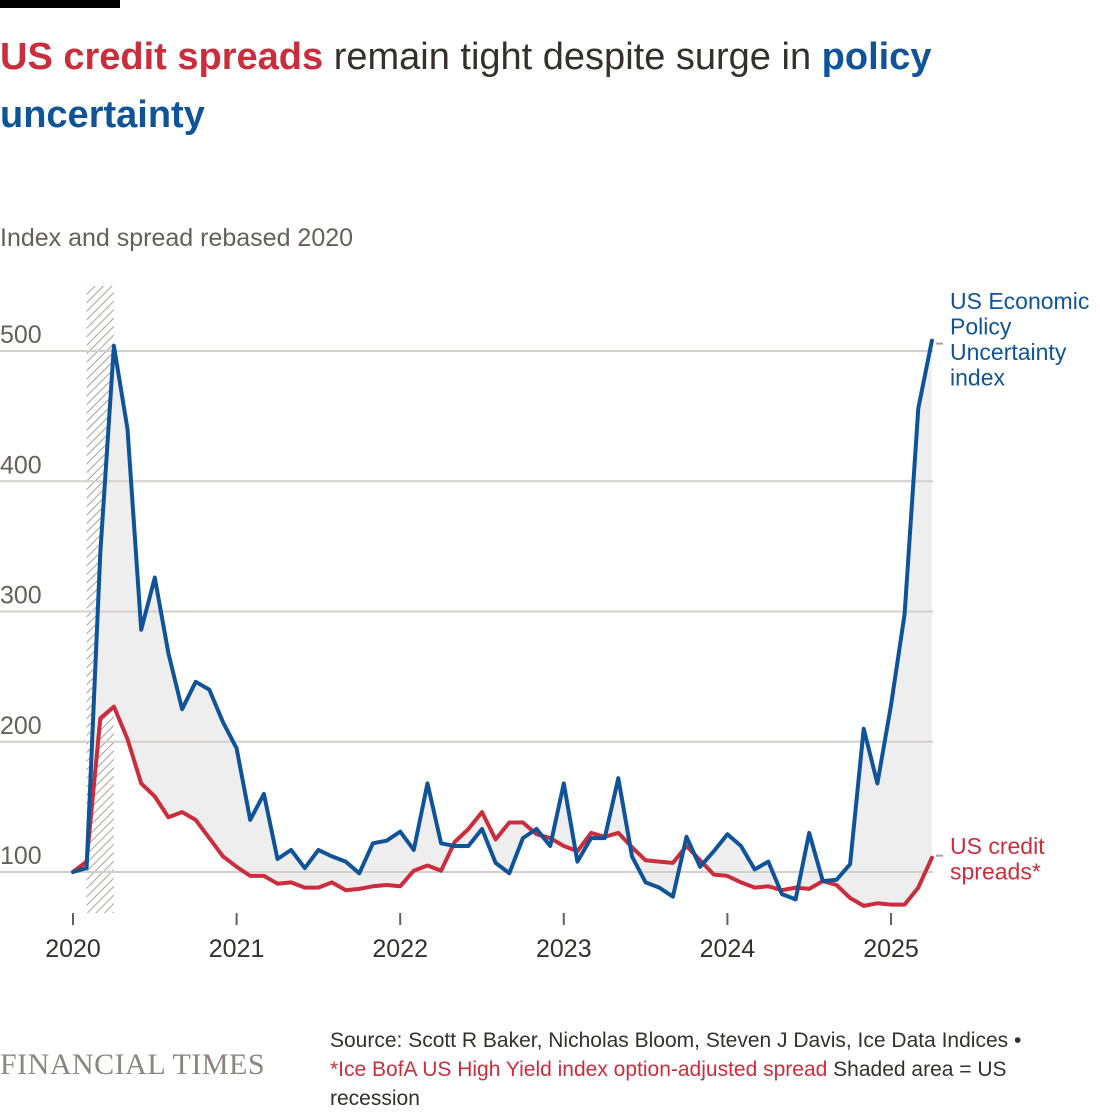 This screenshot has width=1100, height=1113. I want to click on x-tick-label-2023: 2023, so click(564, 949).